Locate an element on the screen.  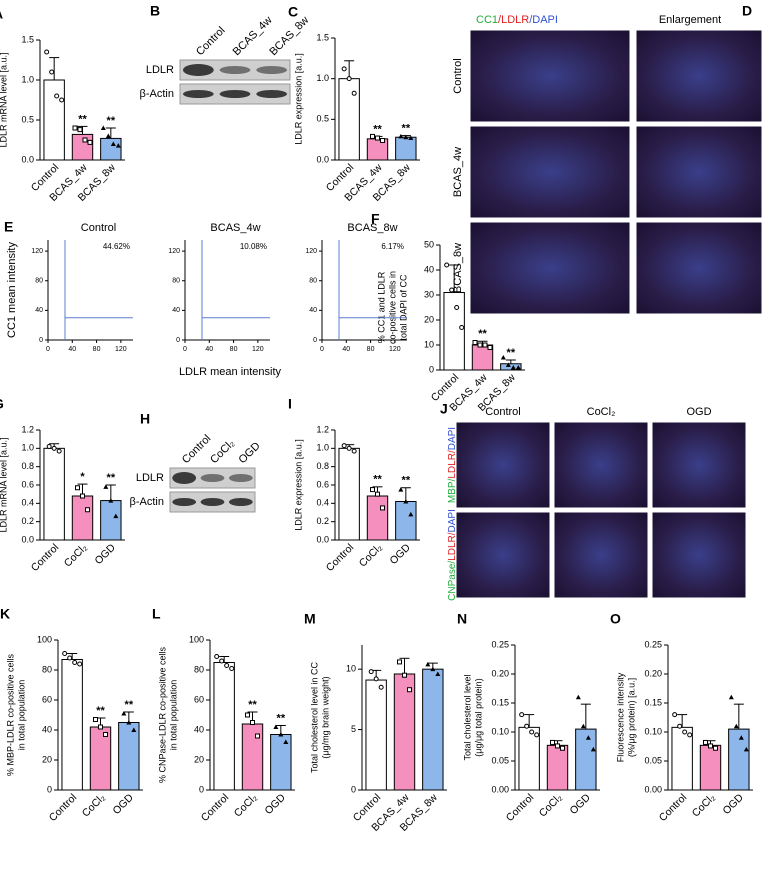
row-label: MBP/LDLR/DAPI is located at coordinates (452, 465).